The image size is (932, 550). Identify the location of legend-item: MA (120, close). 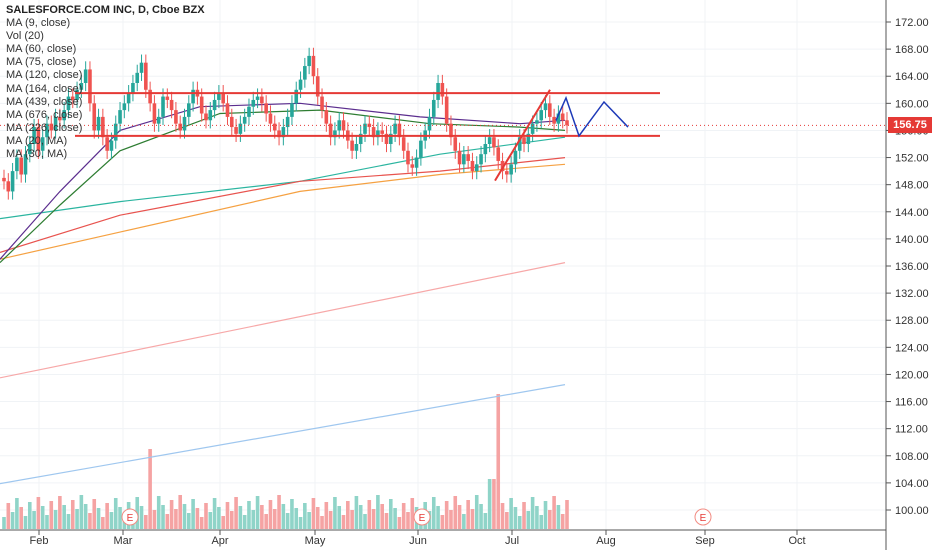
(44, 75).